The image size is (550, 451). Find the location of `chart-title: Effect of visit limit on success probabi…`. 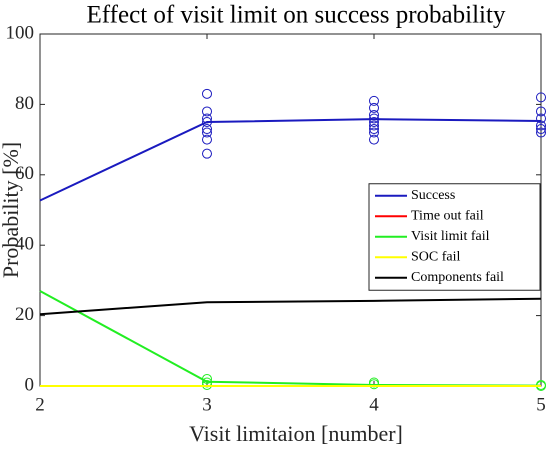

chart-title: Effect of visit limit on success probabi… is located at coordinates (296, 15).